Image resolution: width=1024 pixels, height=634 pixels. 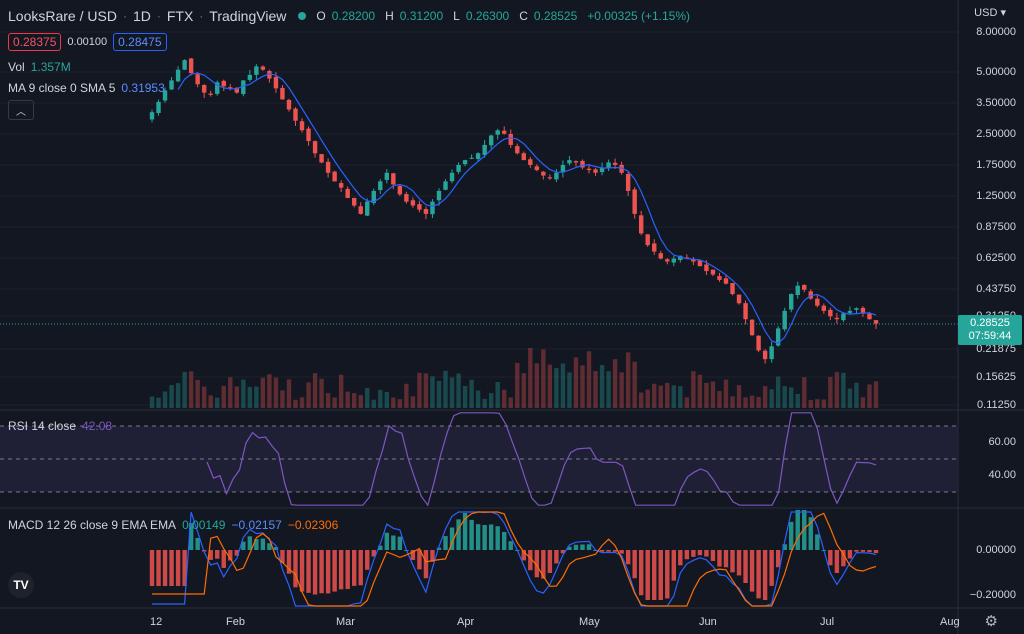 What do you see at coordinates (996, 349) in the screenshot?
I see `price-tick: 0.21875` at bounding box center [996, 349].